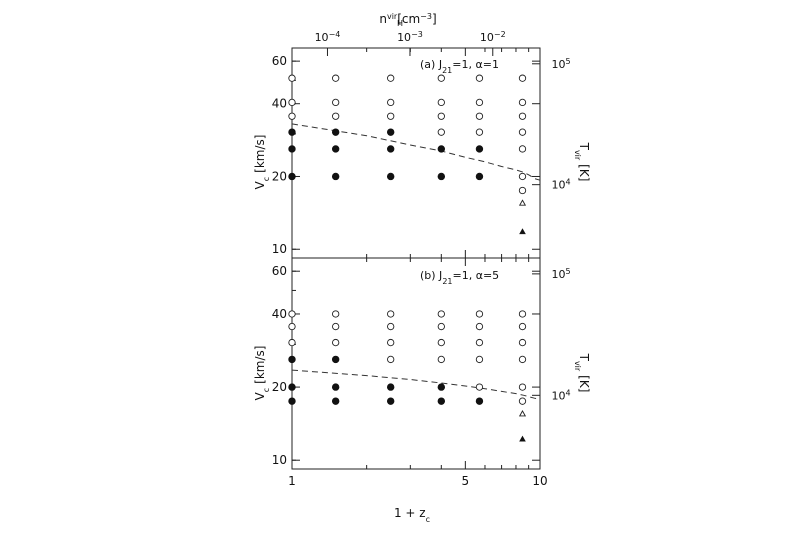 The width and height of the screenshot is (800, 533). What do you see at coordinates (279, 249) in the screenshot?
I see `panel-a-ytick-label: 10` at bounding box center [279, 249].